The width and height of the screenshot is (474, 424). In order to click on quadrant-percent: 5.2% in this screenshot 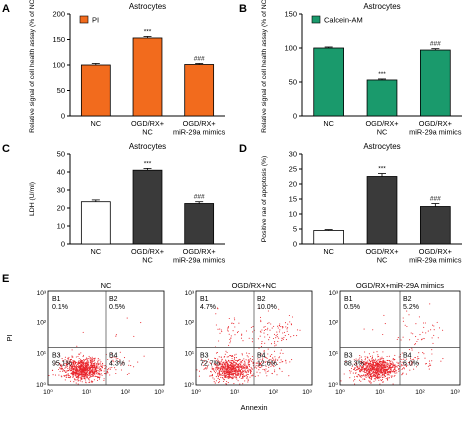, I will do `click(411, 307)`.